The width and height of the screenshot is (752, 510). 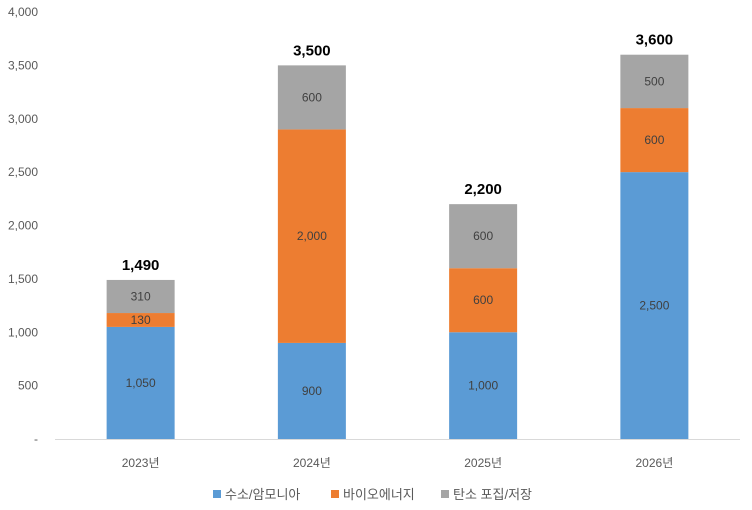 I want to click on total-label: 2,200, so click(x=483, y=189).